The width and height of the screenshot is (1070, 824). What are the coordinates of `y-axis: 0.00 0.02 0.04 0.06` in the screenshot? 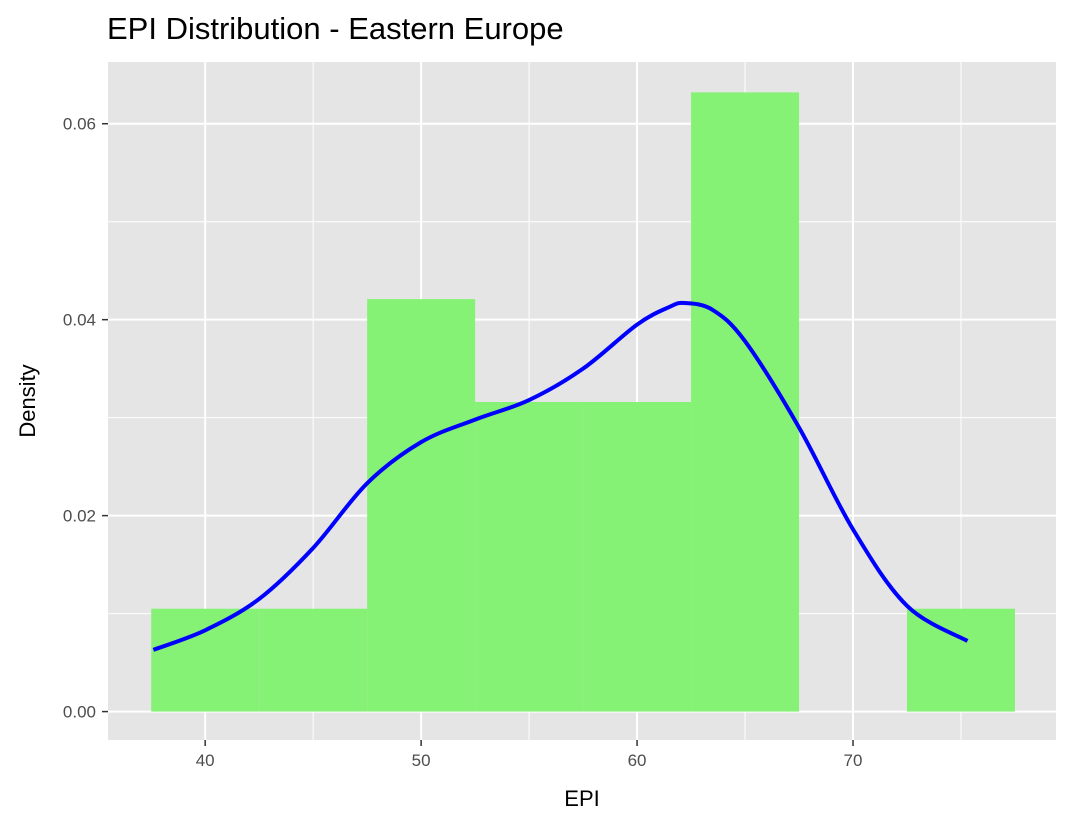 It's located at (85, 418).